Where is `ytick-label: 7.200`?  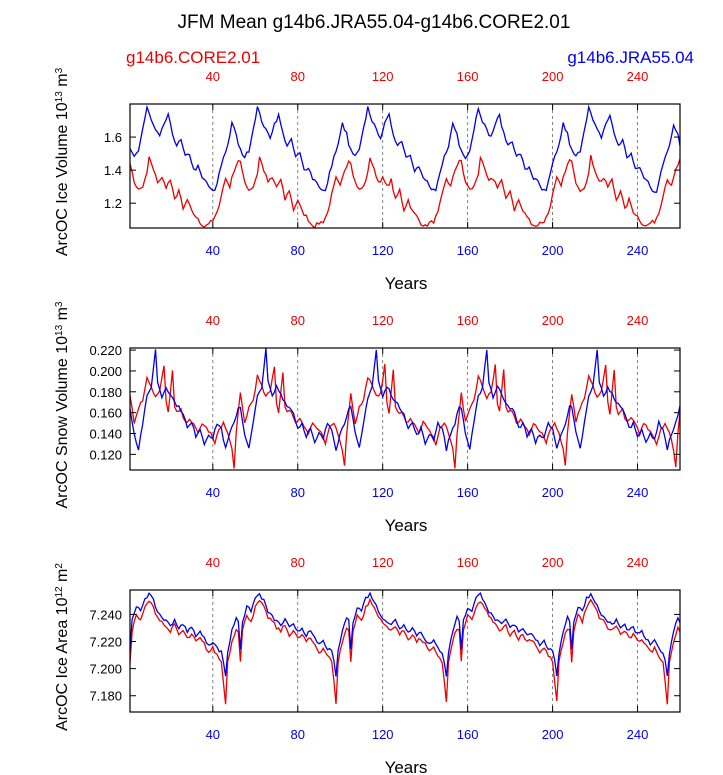
ytick-label: 7.200 is located at coordinates (105, 669).